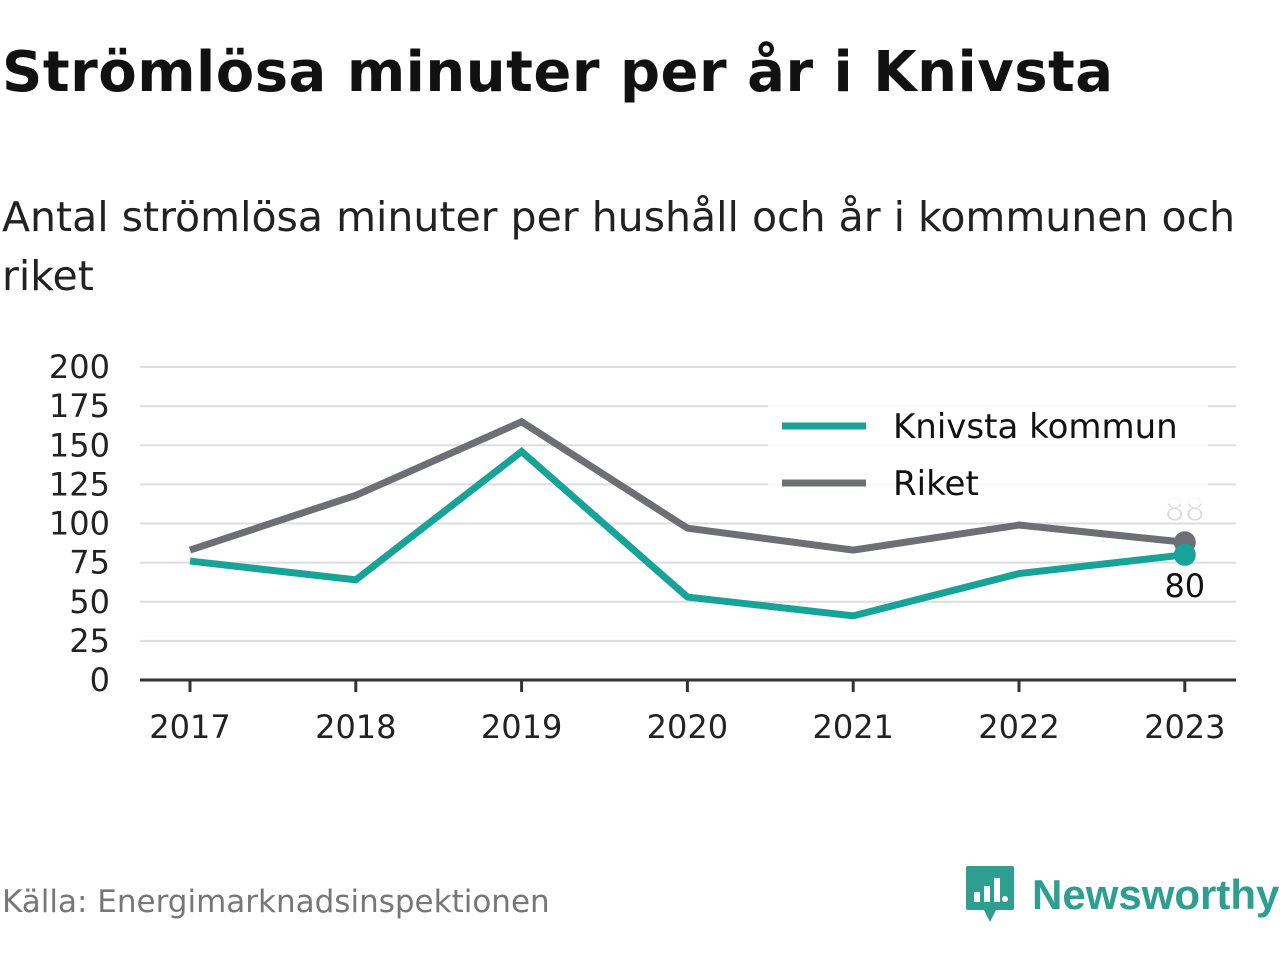  Describe the element at coordinates (1184, 727) in the screenshot. I see `x-tick-label: 2023` at that location.